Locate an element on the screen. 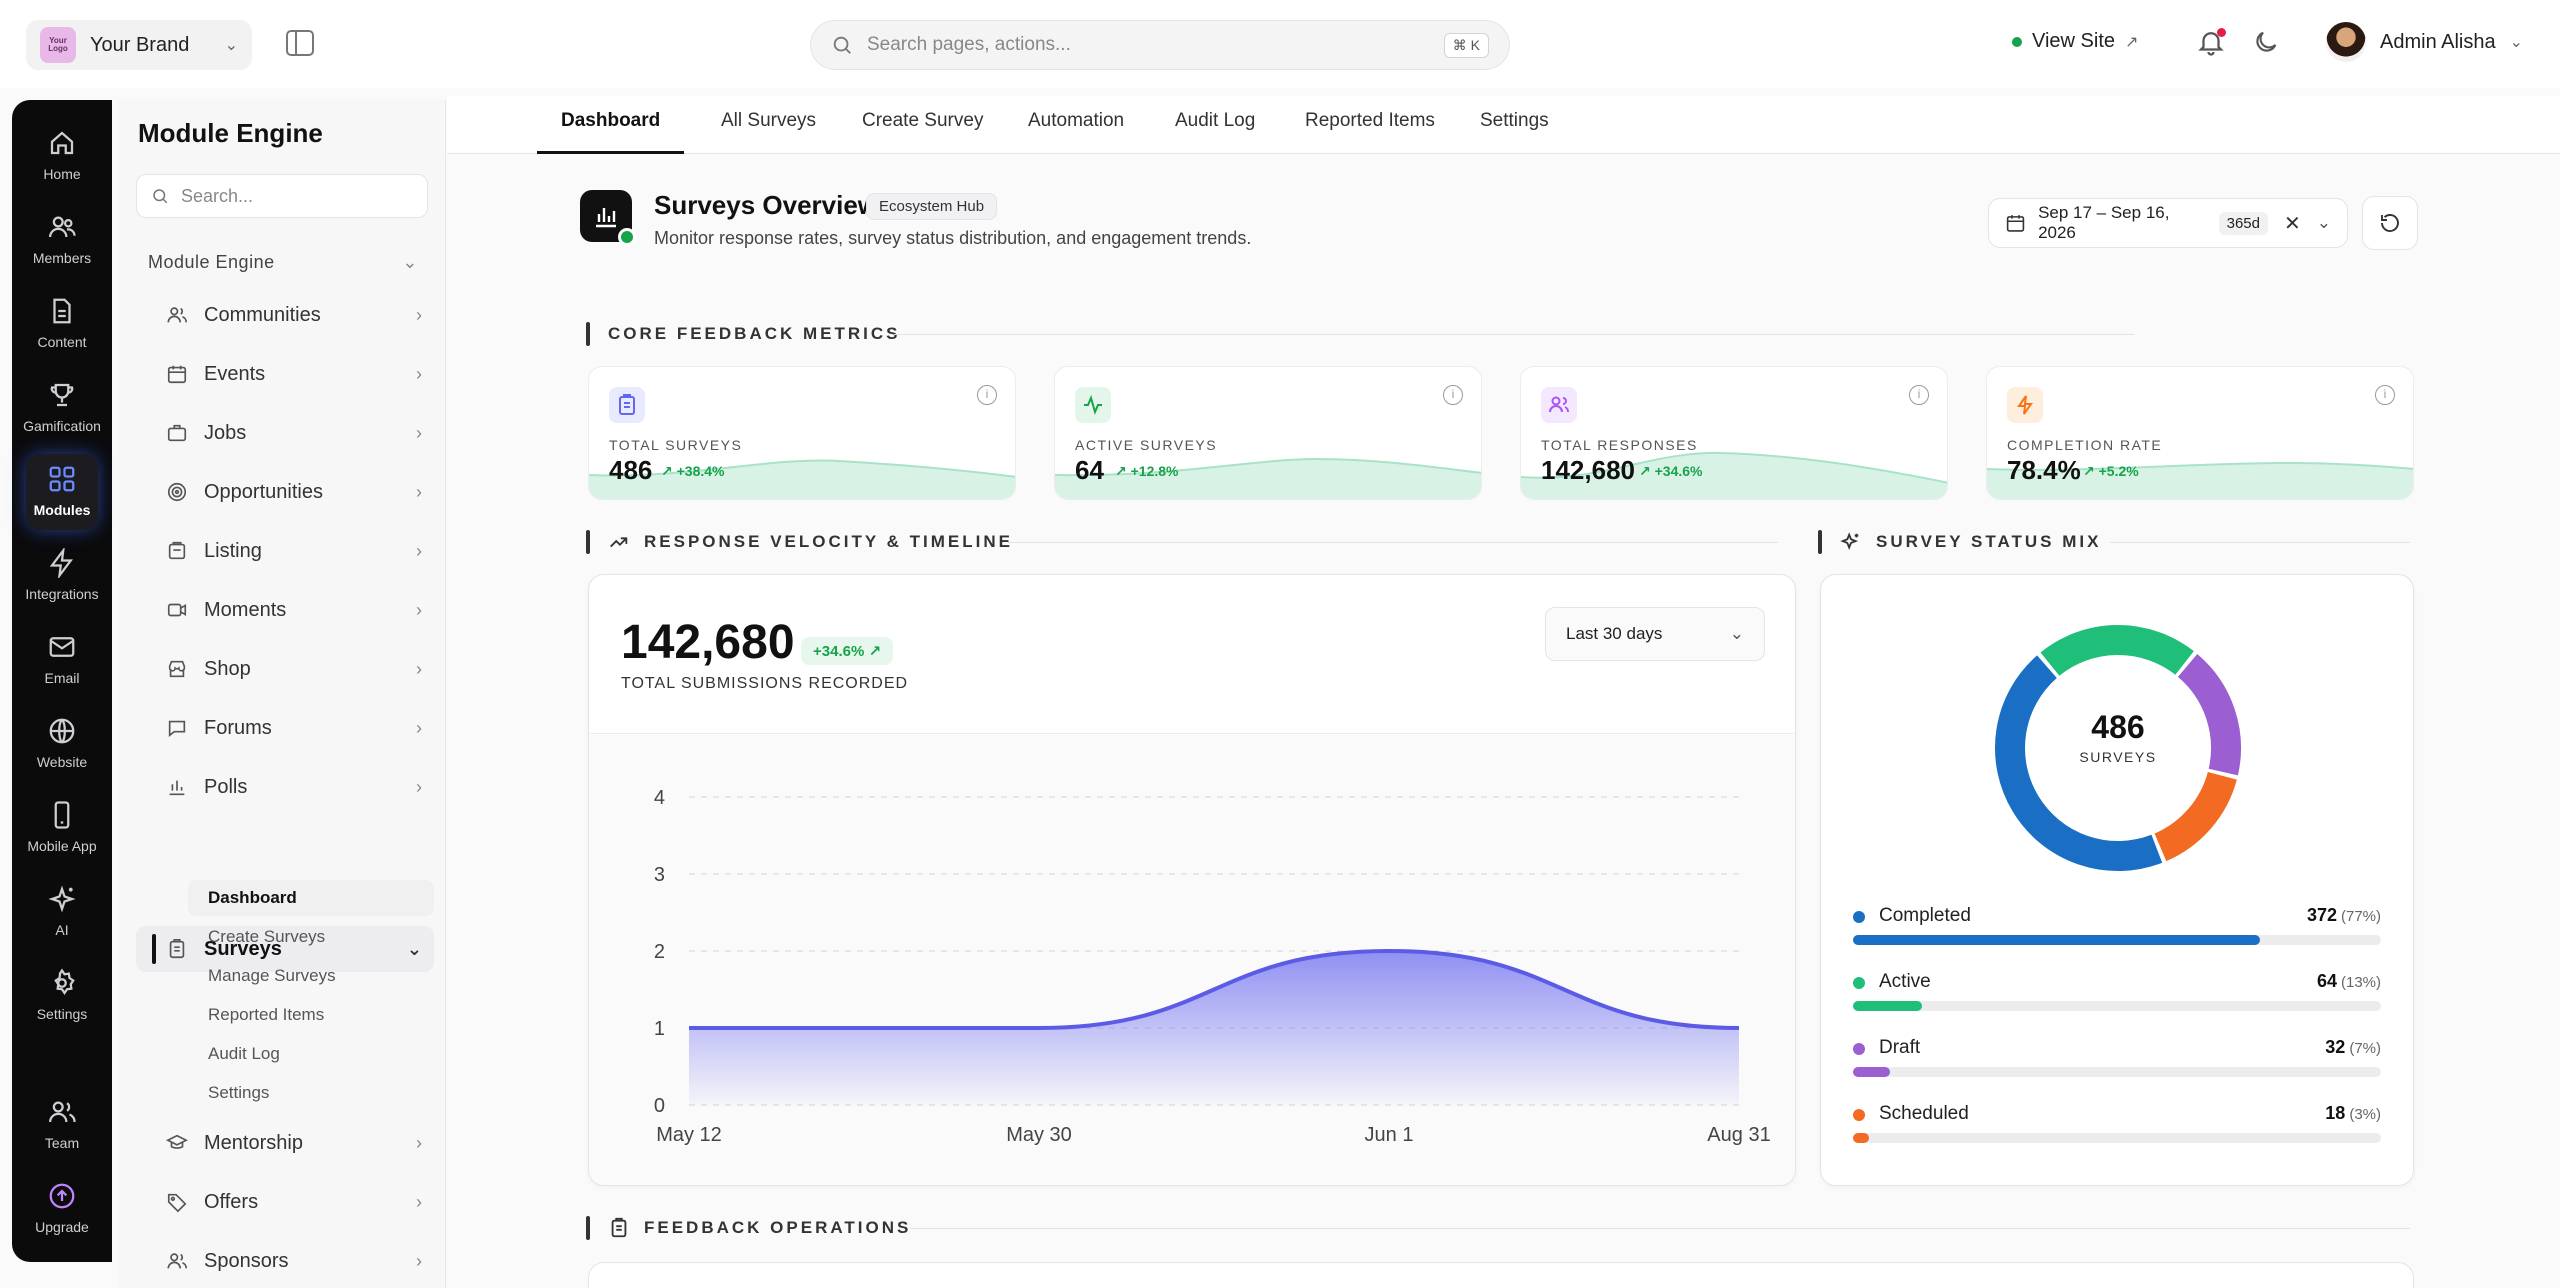 Image resolution: width=2560 pixels, height=1288 pixels. notifications-bell-icon is located at coordinates (2211, 43).